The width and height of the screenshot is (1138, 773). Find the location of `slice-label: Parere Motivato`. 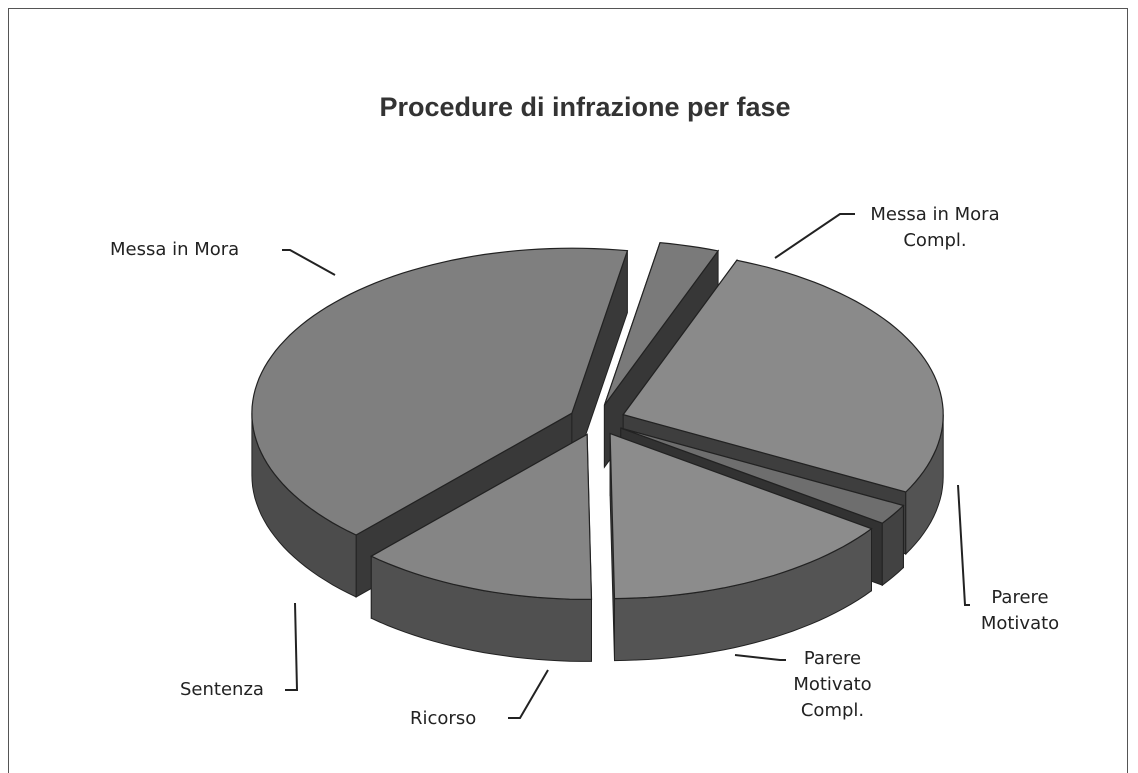

slice-label: Parere Motivato is located at coordinates (1020, 610).